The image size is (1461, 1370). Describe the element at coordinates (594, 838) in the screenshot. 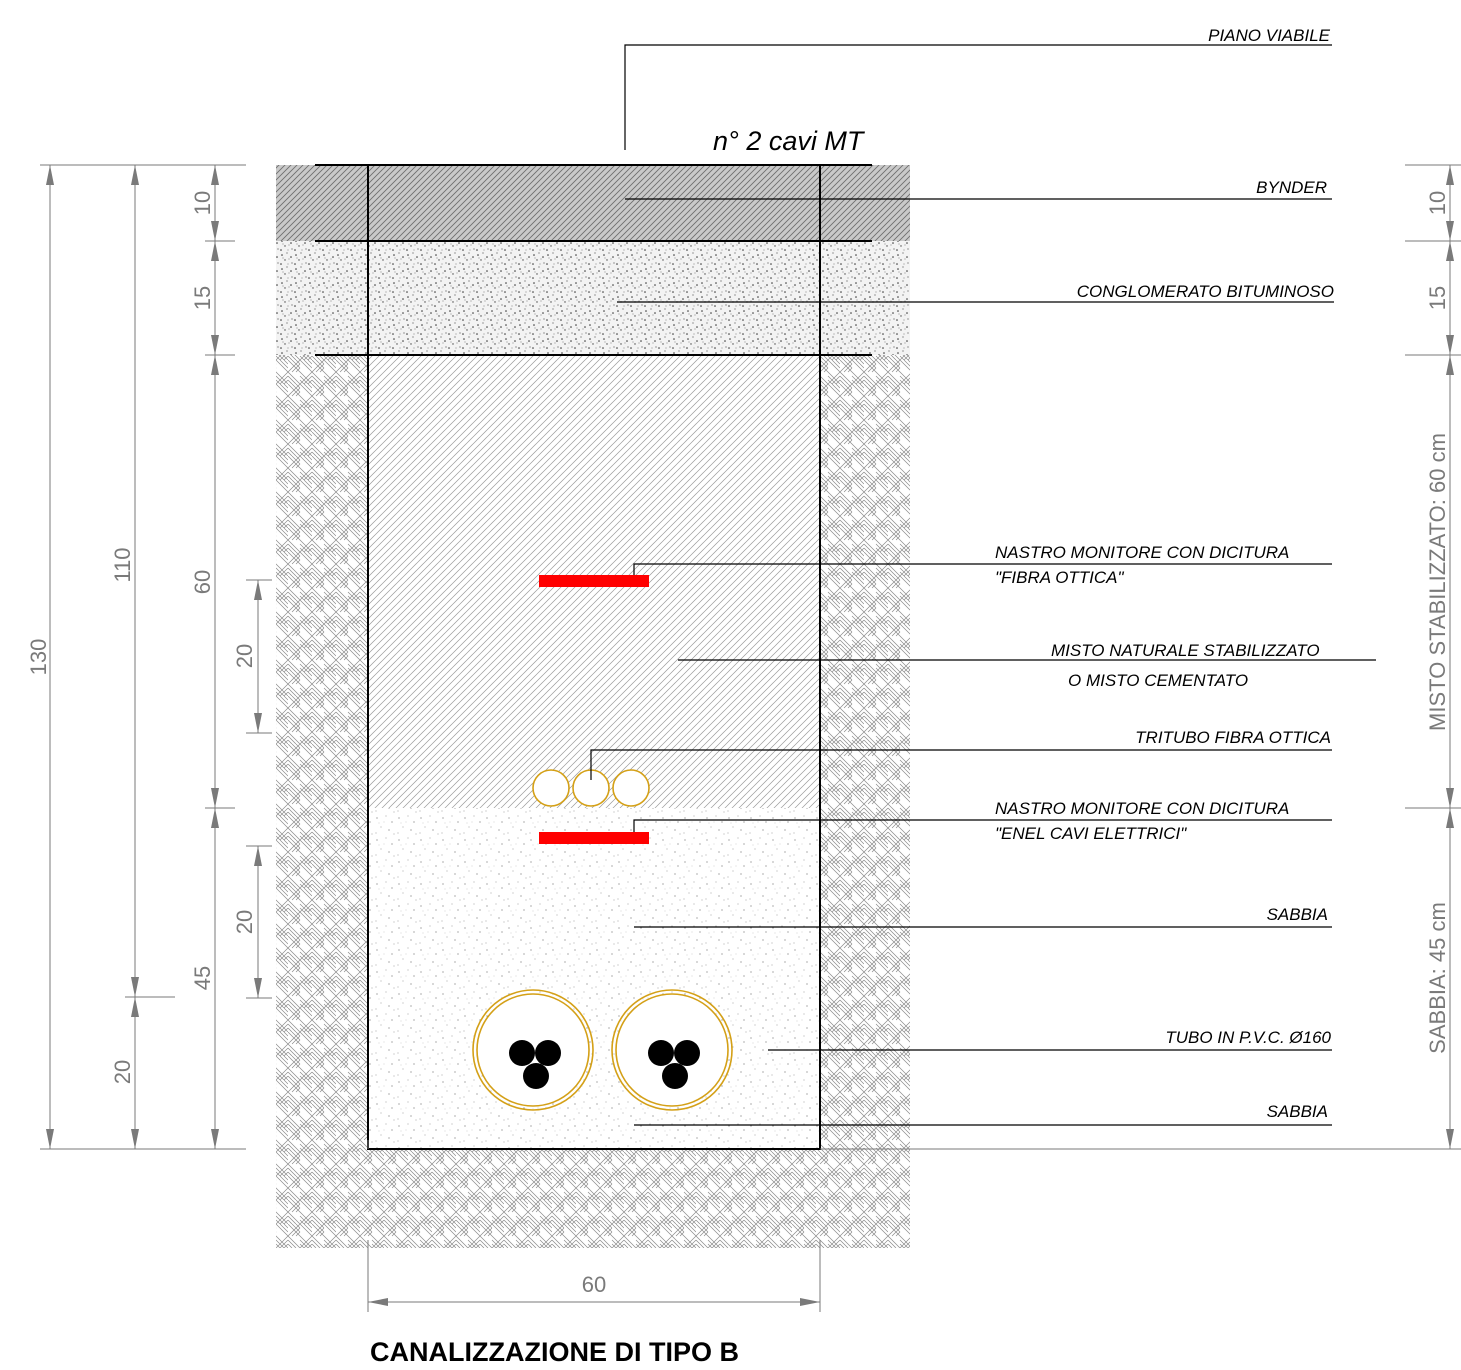

I see `warning-tape-enel` at that location.